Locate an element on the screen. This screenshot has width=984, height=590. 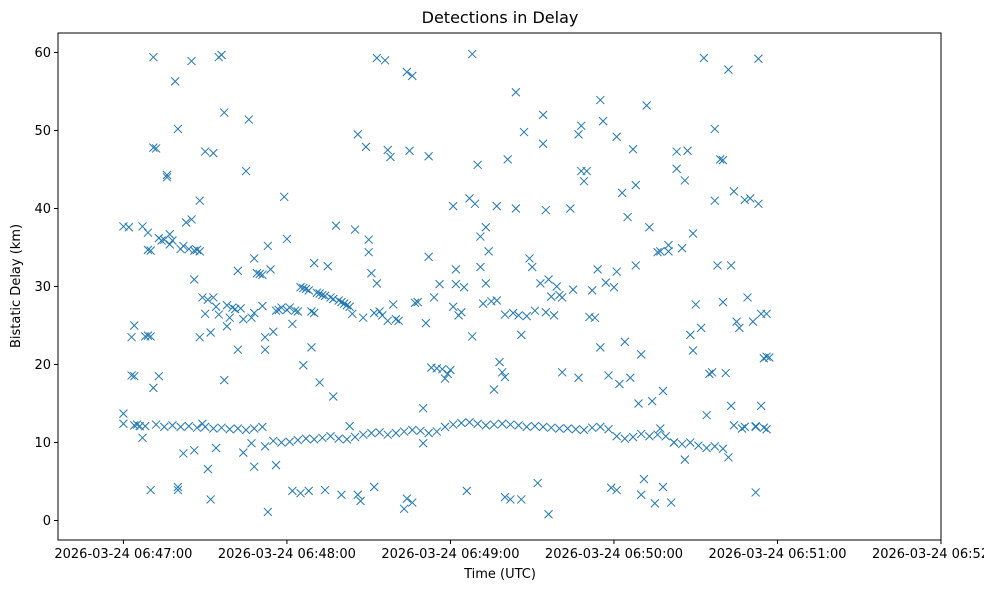
y-tick-label: 30 is located at coordinates (42, 287).